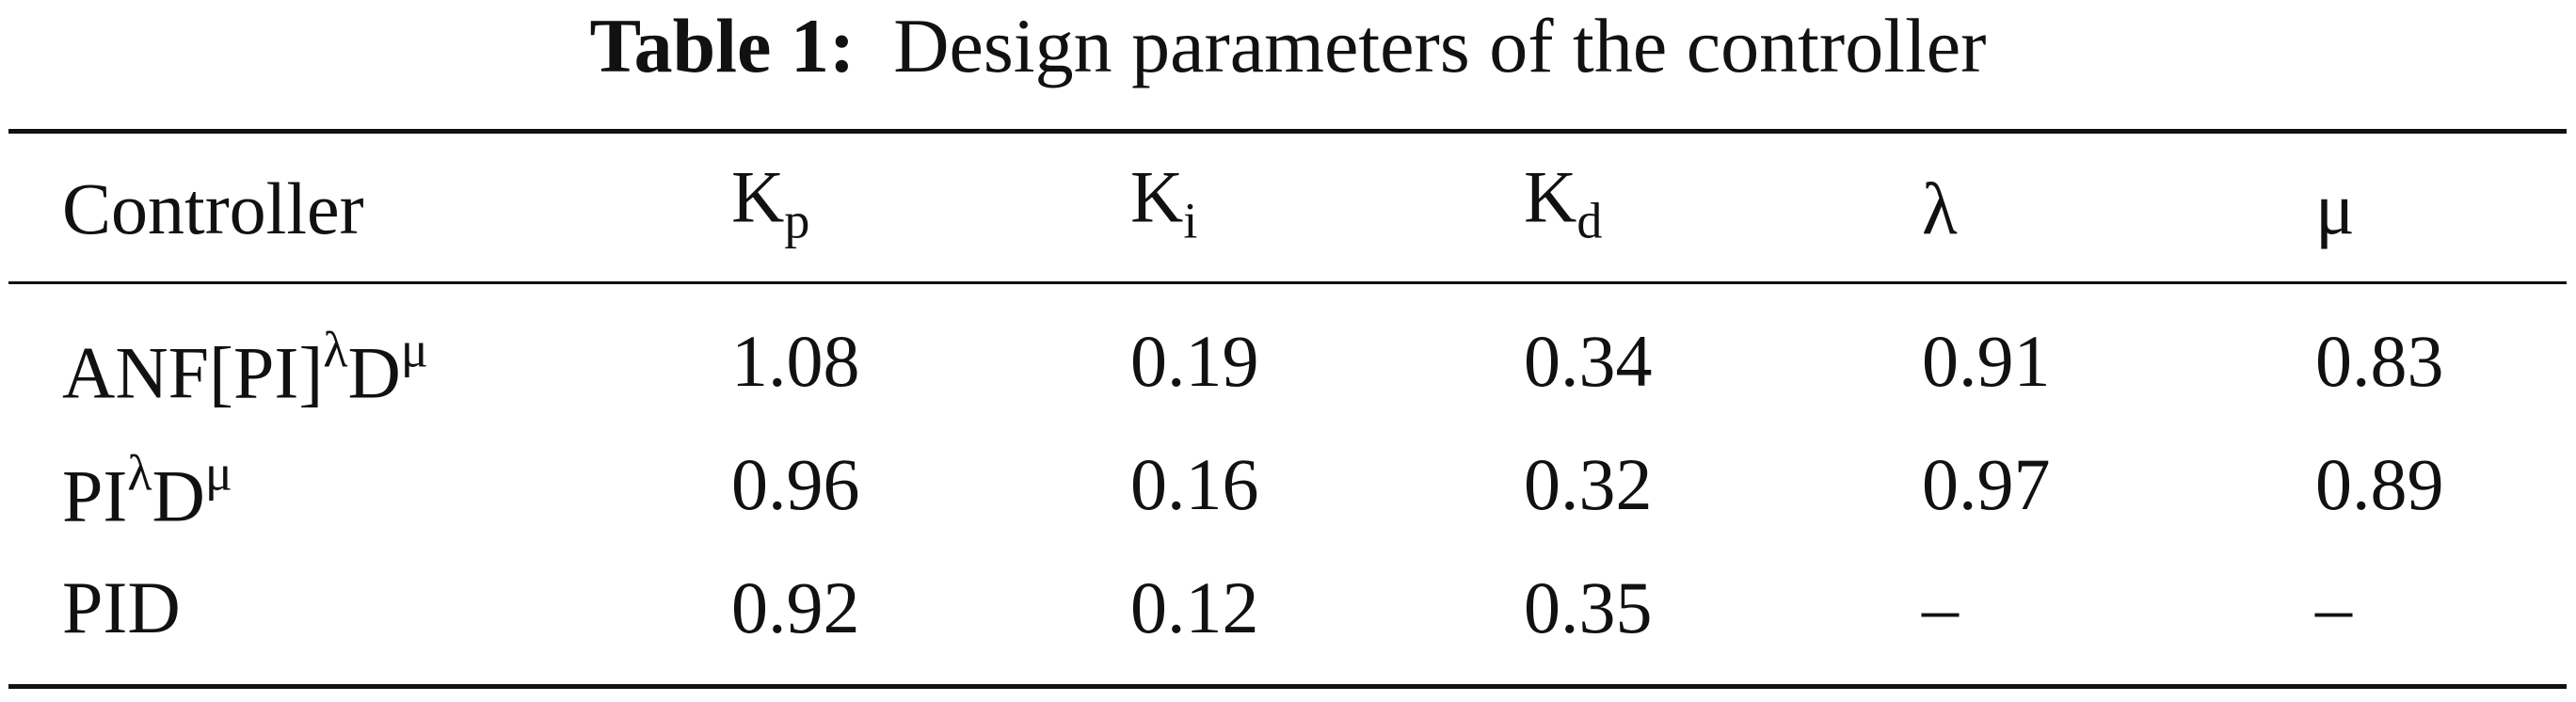 This screenshot has height=702, width=2576. I want to click on table-cell: 0.92, so click(795, 607).